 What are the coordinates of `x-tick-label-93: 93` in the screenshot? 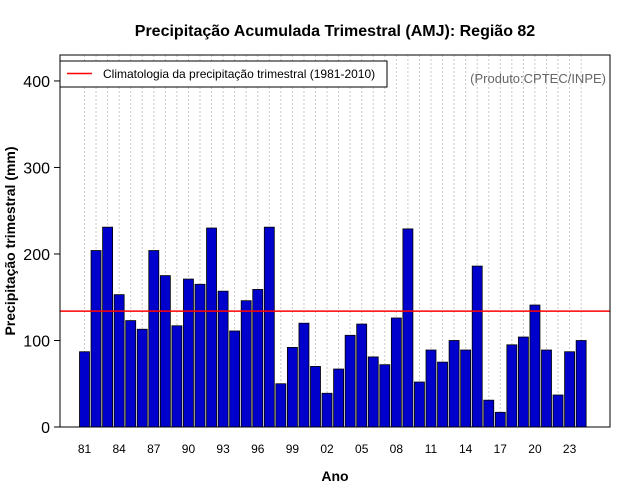 It's located at (223, 449).